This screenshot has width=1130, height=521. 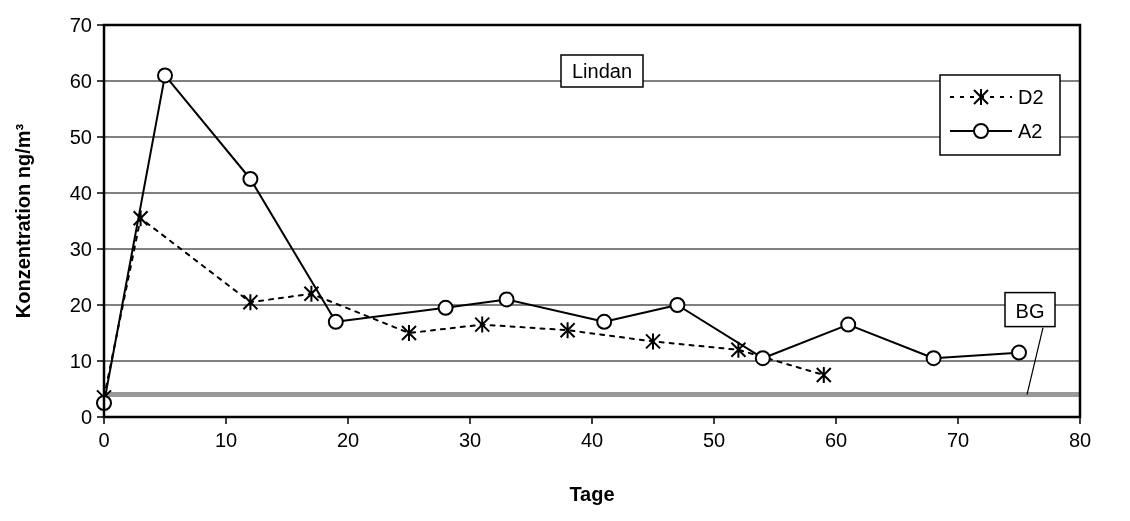 What do you see at coordinates (226, 440) in the screenshot?
I see `x-tick-label: 10` at bounding box center [226, 440].